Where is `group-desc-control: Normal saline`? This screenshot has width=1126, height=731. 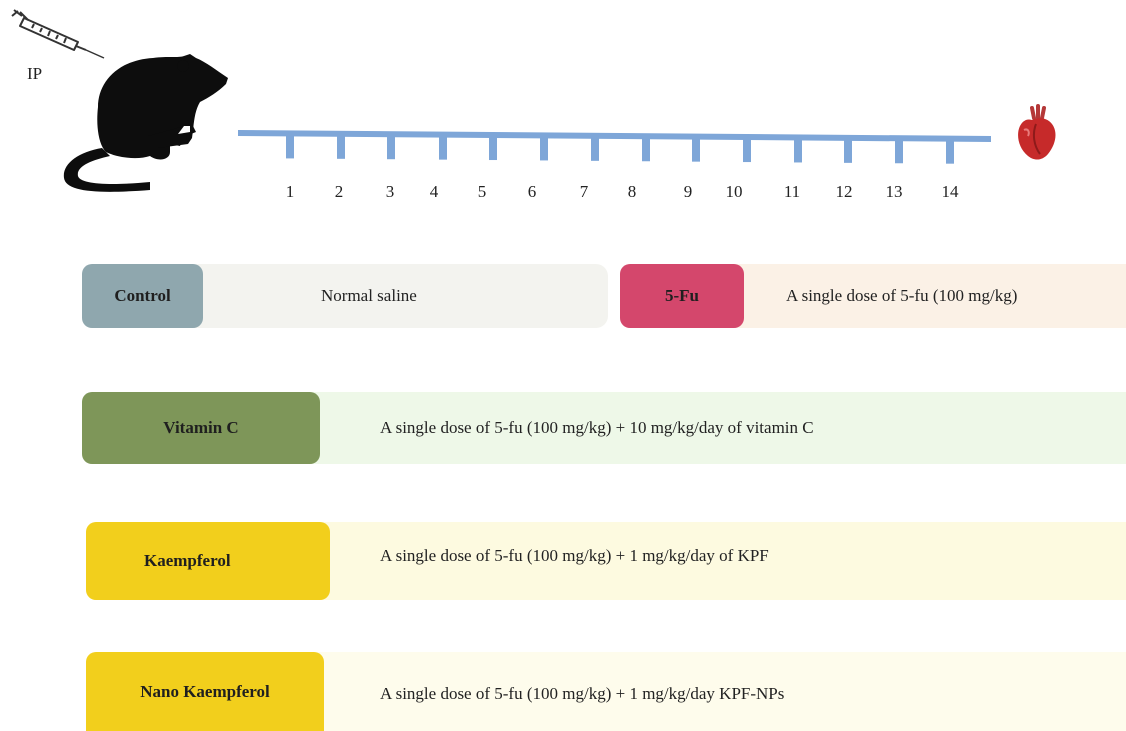
group-desc-control: Normal saline is located at coordinates (369, 295).